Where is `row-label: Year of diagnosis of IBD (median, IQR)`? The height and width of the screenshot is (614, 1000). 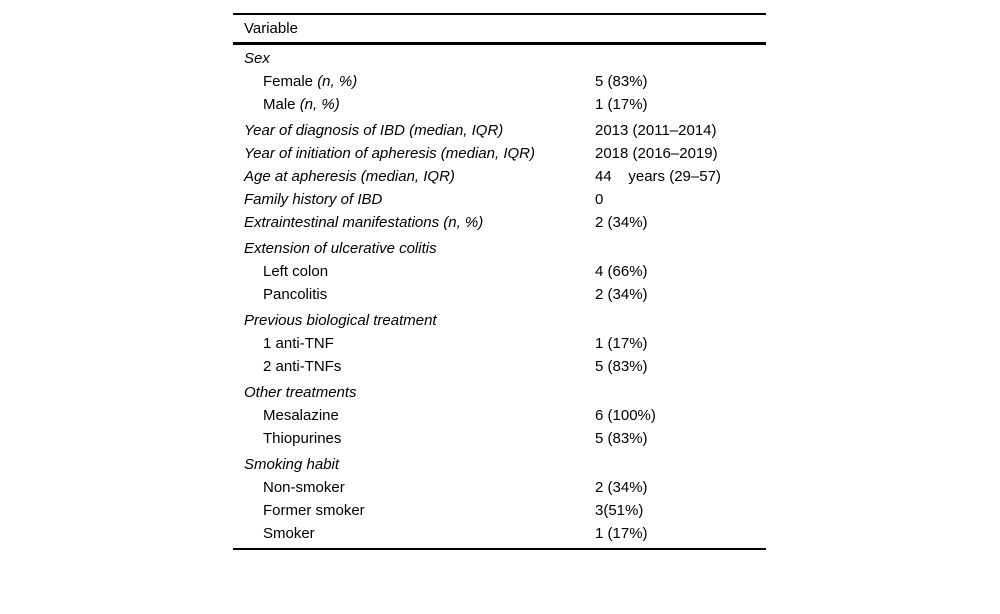 row-label: Year of diagnosis of IBD (median, IQR) is located at coordinates (374, 130).